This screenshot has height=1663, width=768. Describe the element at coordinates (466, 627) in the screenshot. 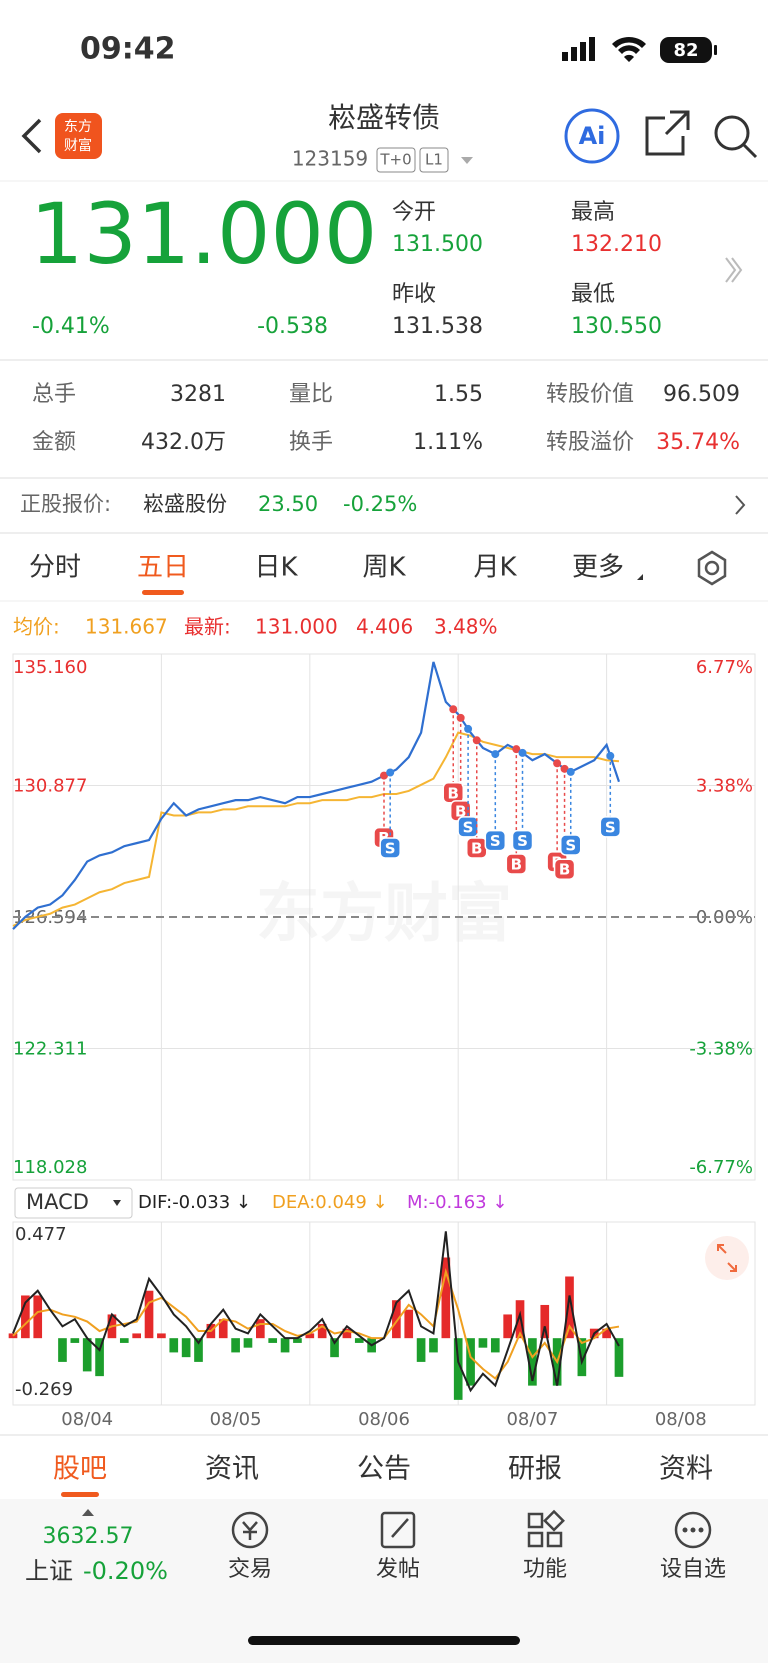

I see `five-day-change-pct: 3.48%` at that location.